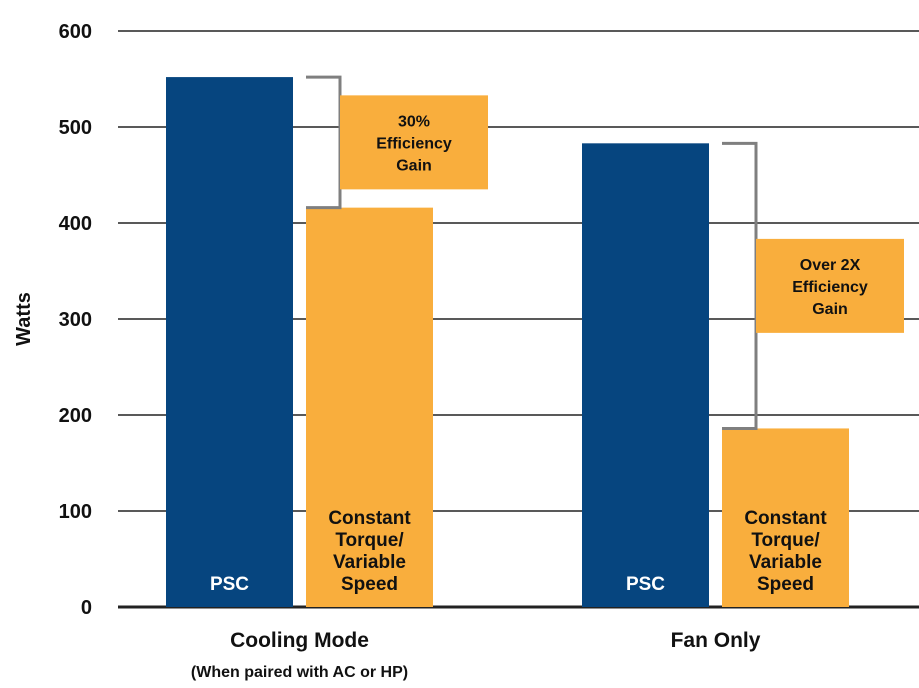 The width and height of the screenshot is (919, 688). I want to click on x-category-sublabel: (When paired with AC or HP), so click(299, 672).